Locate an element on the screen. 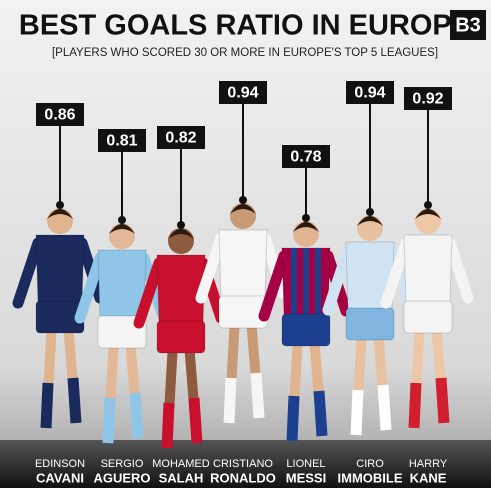 The height and width of the screenshot is (488, 491). value-label: 0.86 is located at coordinates (59, 115).